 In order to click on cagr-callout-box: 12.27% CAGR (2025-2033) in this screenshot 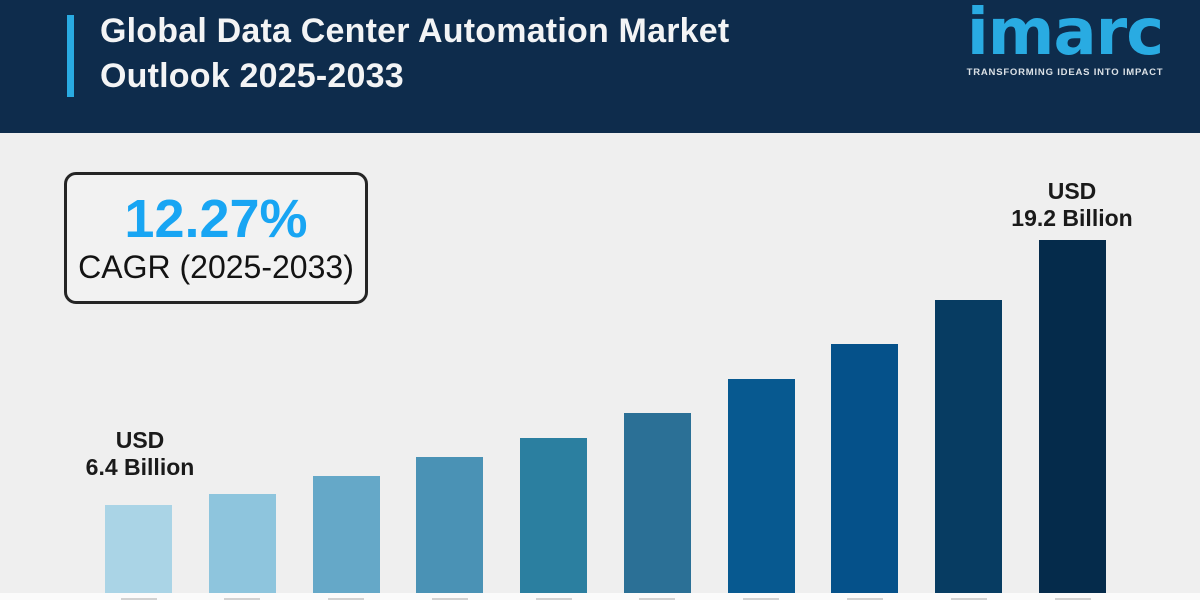, I will do `click(216, 238)`.